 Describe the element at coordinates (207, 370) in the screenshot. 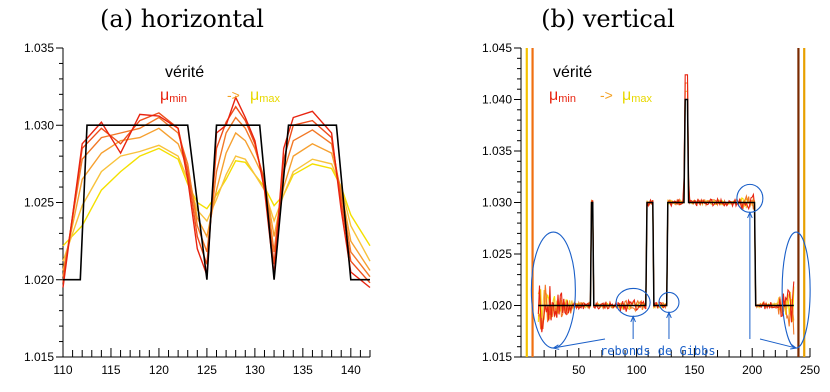

I see `x-tick-label: 125` at that location.